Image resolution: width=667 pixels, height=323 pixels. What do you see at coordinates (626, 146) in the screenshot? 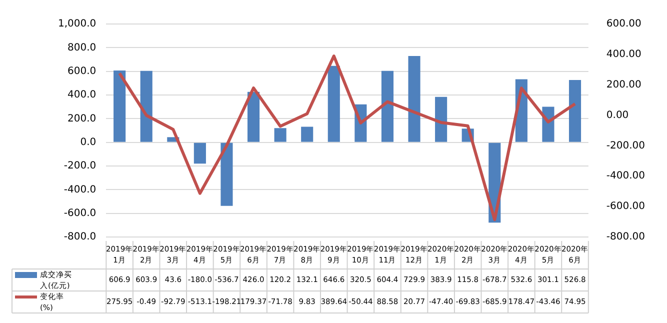
I see `y2-tick-label: -200.00` at bounding box center [626, 146].